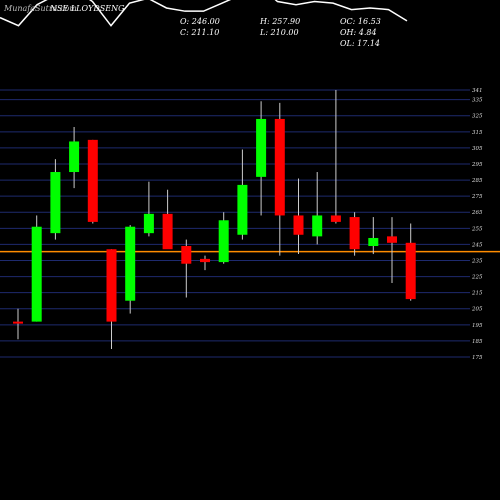 This screenshot has width=500, height=500. Describe the element at coordinates (477, 245) in the screenshot. I see `y-tick-label: 245` at that location.